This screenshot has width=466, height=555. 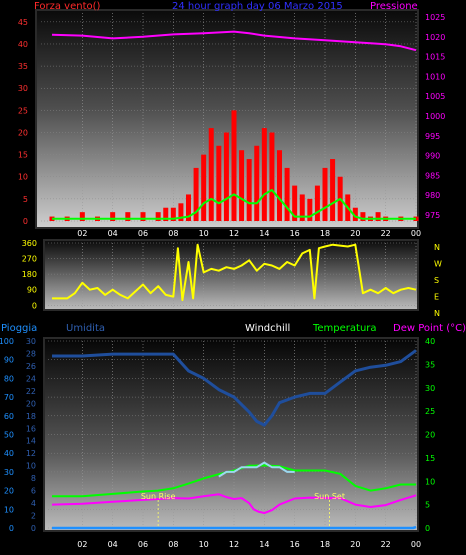 What do you see at coordinates (31, 353) in the screenshot?
I see `humidity-axis-tick: 28` at bounding box center [31, 353].